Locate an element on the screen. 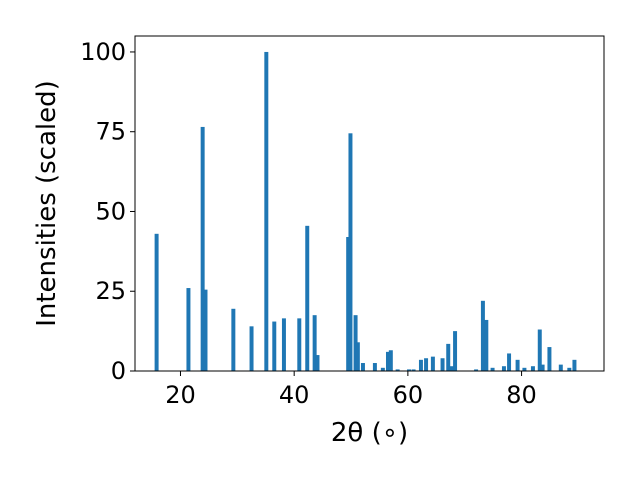 Image resolution: width=640 pixels, height=480 pixels. y-tick-label: 25 is located at coordinates (110, 291).